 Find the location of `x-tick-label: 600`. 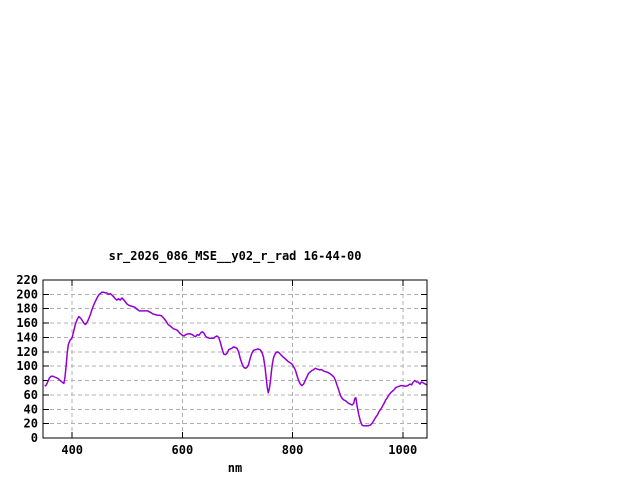

x-tick-label: 600 is located at coordinates (183, 450).